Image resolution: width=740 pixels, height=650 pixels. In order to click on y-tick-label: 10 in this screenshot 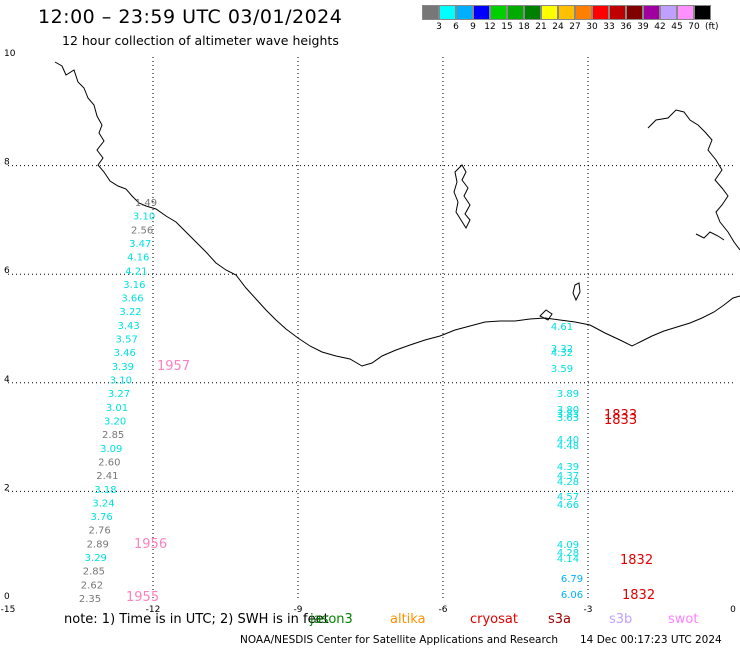, I will do `click(10, 54)`.